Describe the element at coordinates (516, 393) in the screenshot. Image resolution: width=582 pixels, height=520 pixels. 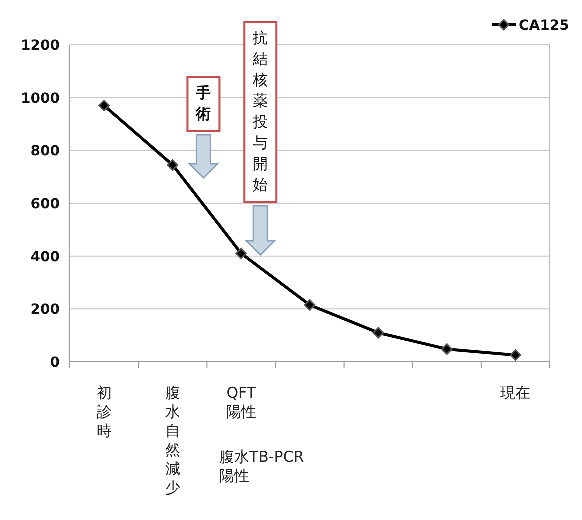
I see `x-tick-label: 現在` at that location.